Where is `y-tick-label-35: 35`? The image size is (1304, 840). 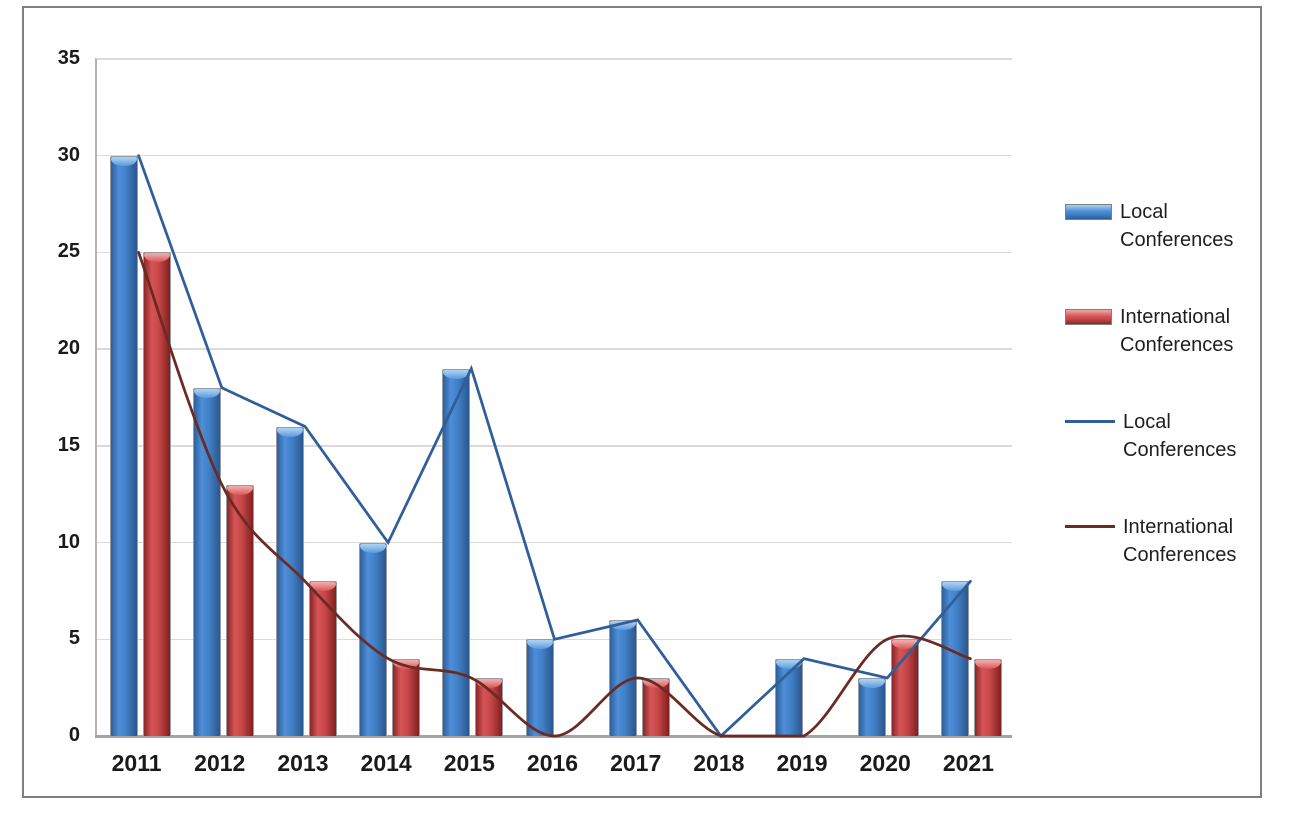 y-tick-label-35: 35 is located at coordinates (68, 58).